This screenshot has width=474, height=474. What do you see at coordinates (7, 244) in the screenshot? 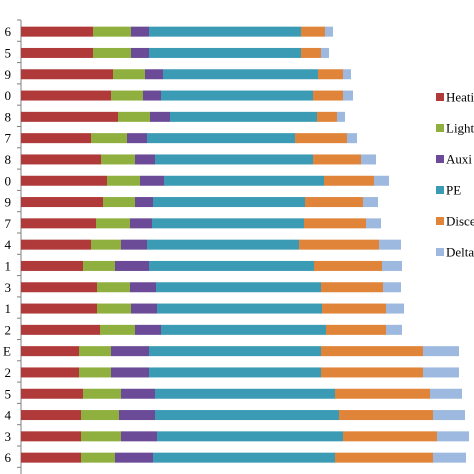
I see `y-axis-tick-labels: 6 5 9 0 8 7 8 0 9 7 4 1 3 1 2 E 2 5 4 3 6` at bounding box center [7, 244].